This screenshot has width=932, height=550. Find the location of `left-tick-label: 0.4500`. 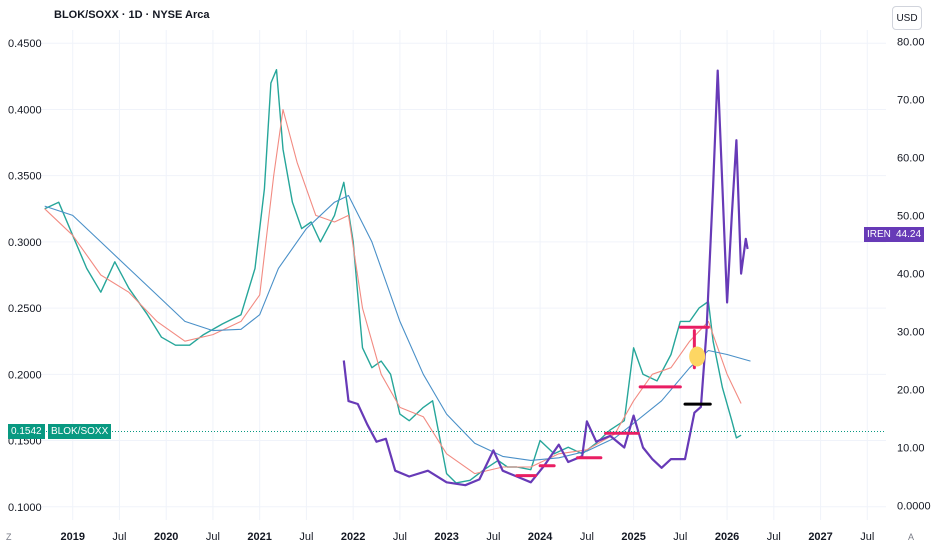

left-tick-label: 0.4500 is located at coordinates (25, 44).